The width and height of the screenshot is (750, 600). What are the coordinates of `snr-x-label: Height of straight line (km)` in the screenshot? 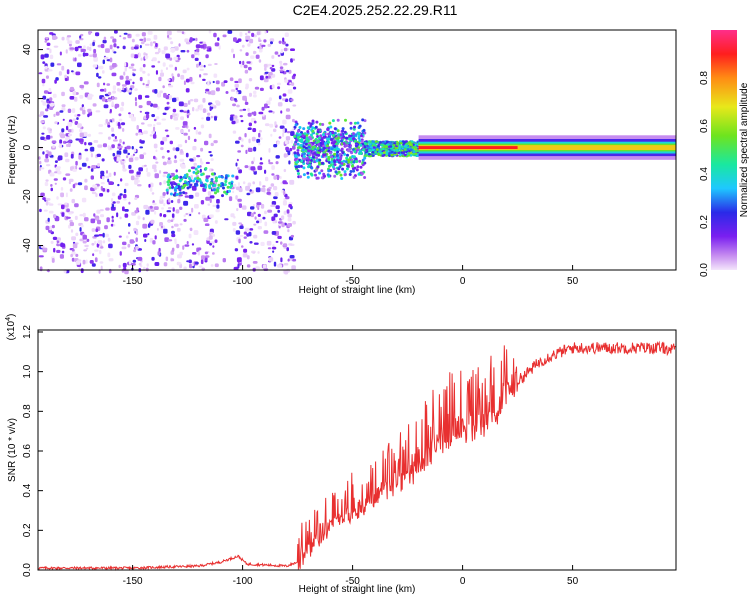 It's located at (357, 589).